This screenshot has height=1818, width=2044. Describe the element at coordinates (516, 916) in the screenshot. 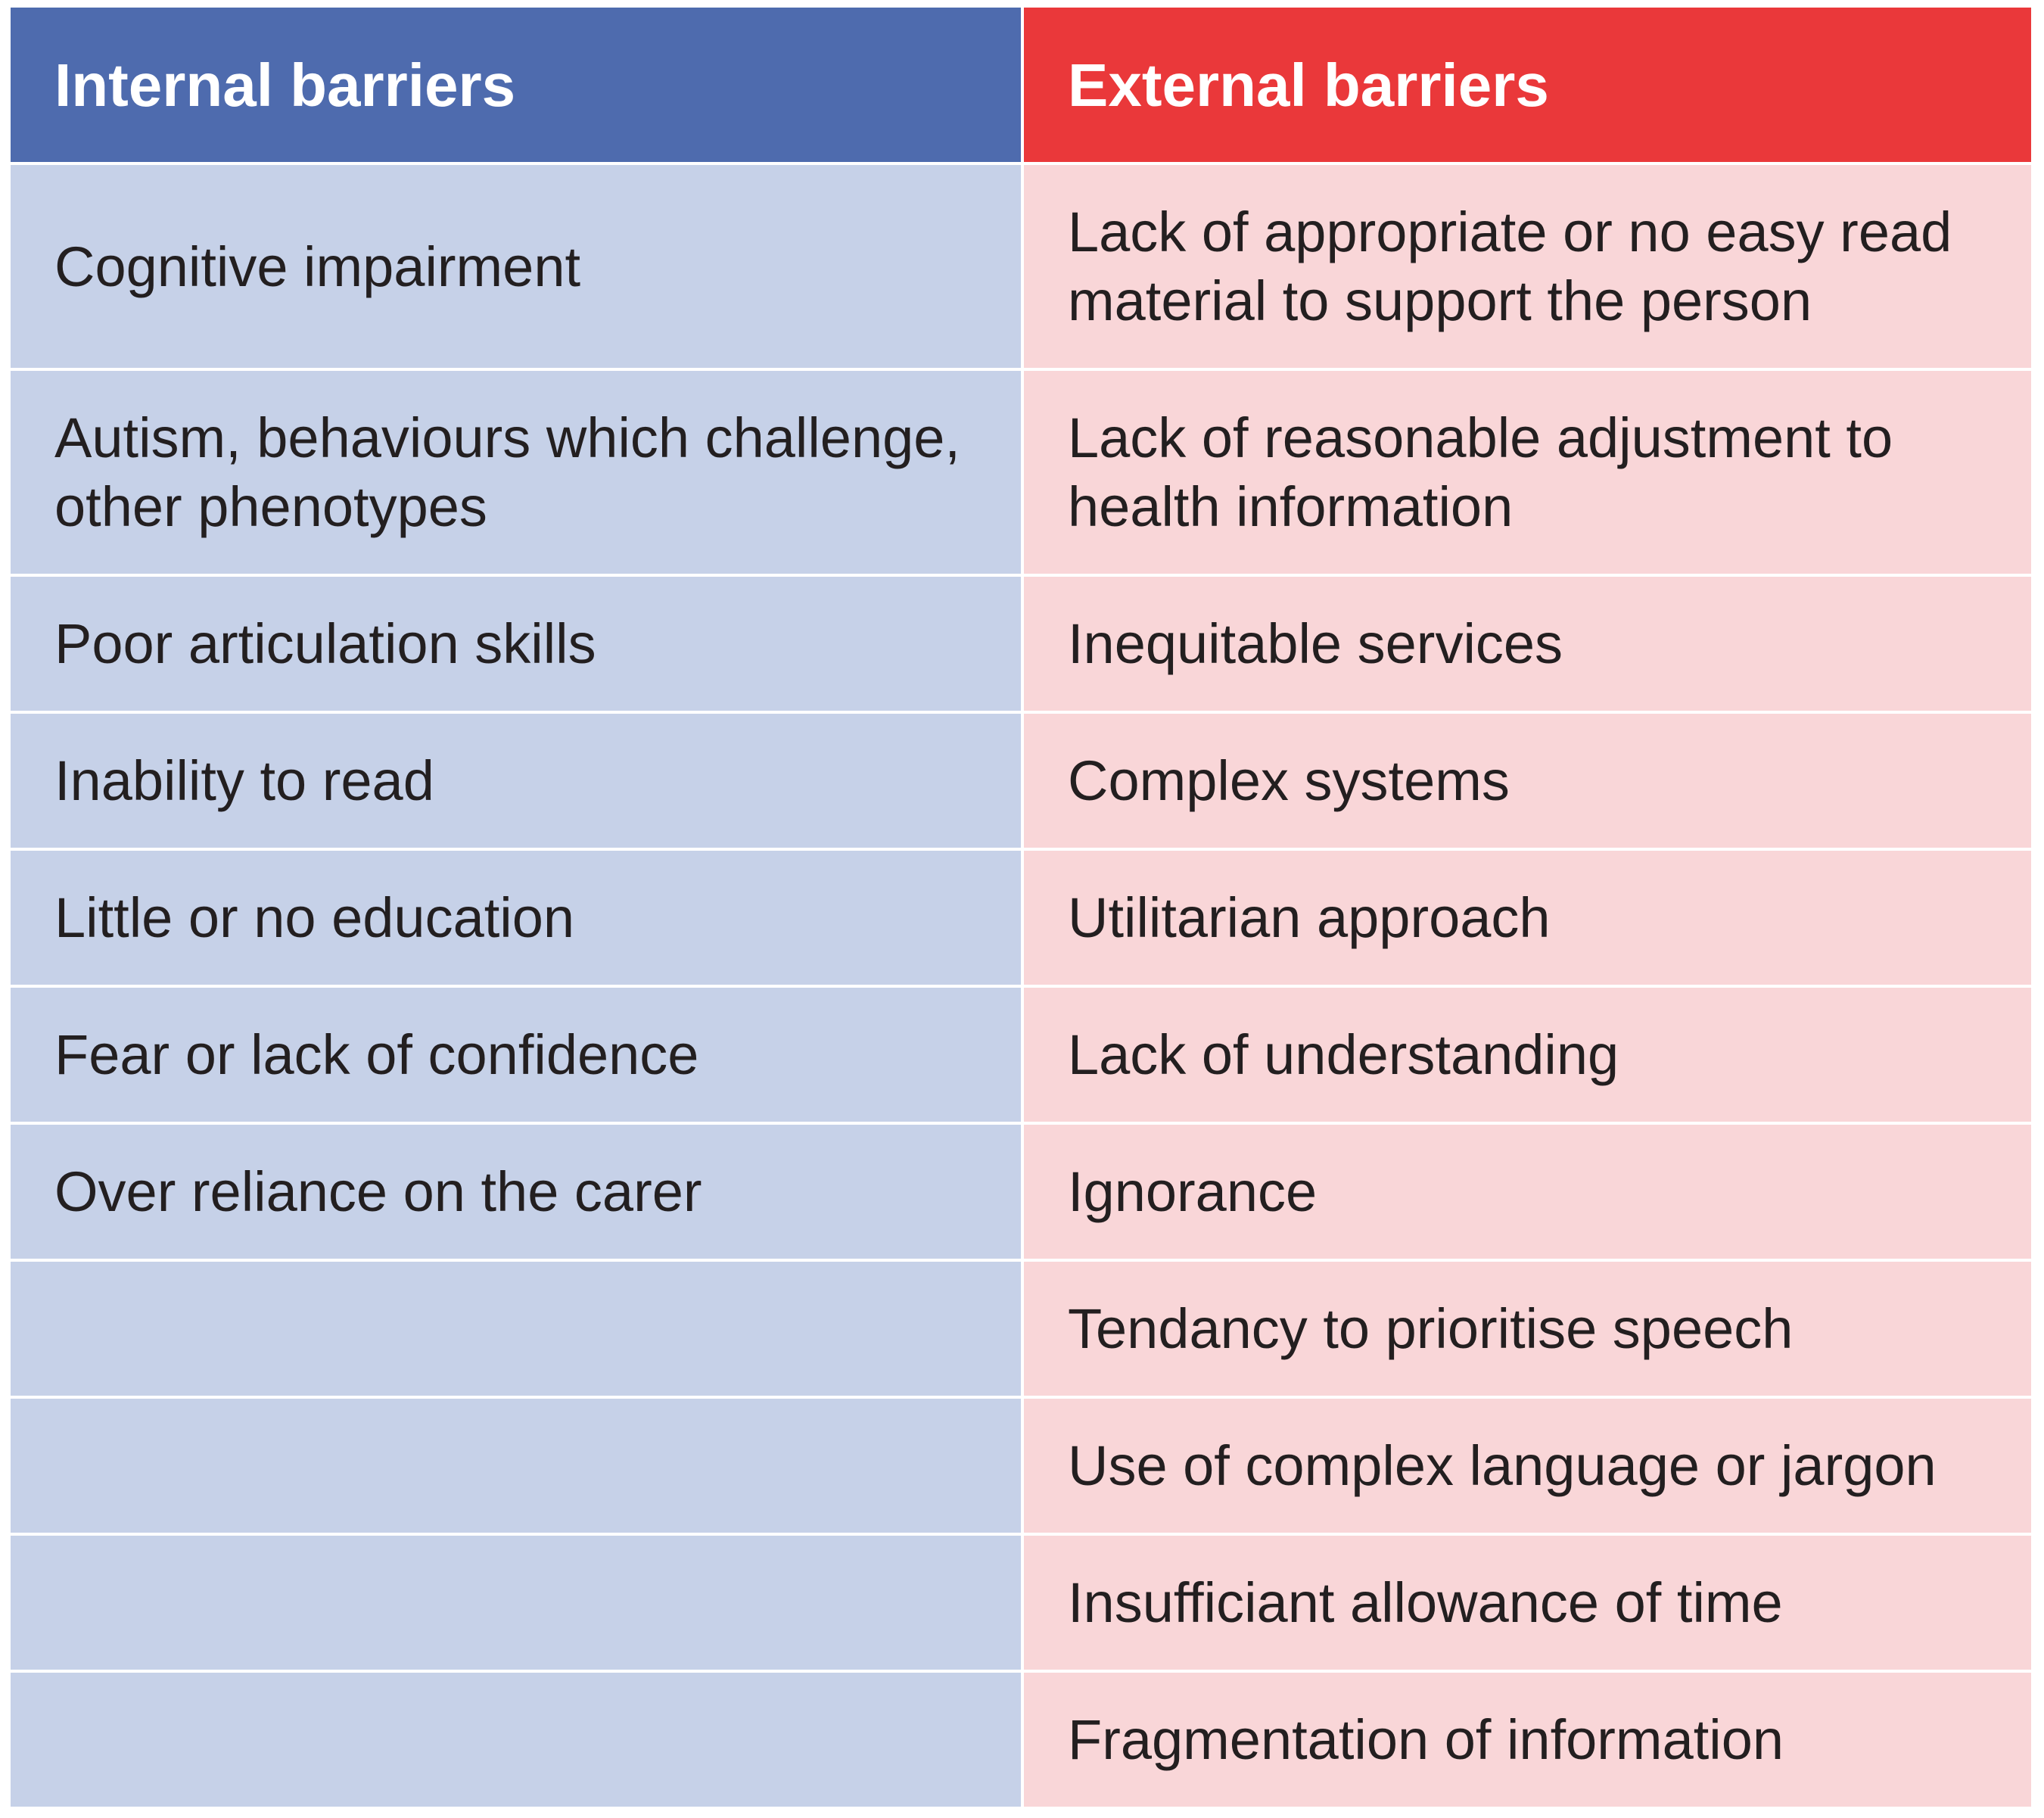

I see `internal-barrier-cell: Little or no education` at that location.